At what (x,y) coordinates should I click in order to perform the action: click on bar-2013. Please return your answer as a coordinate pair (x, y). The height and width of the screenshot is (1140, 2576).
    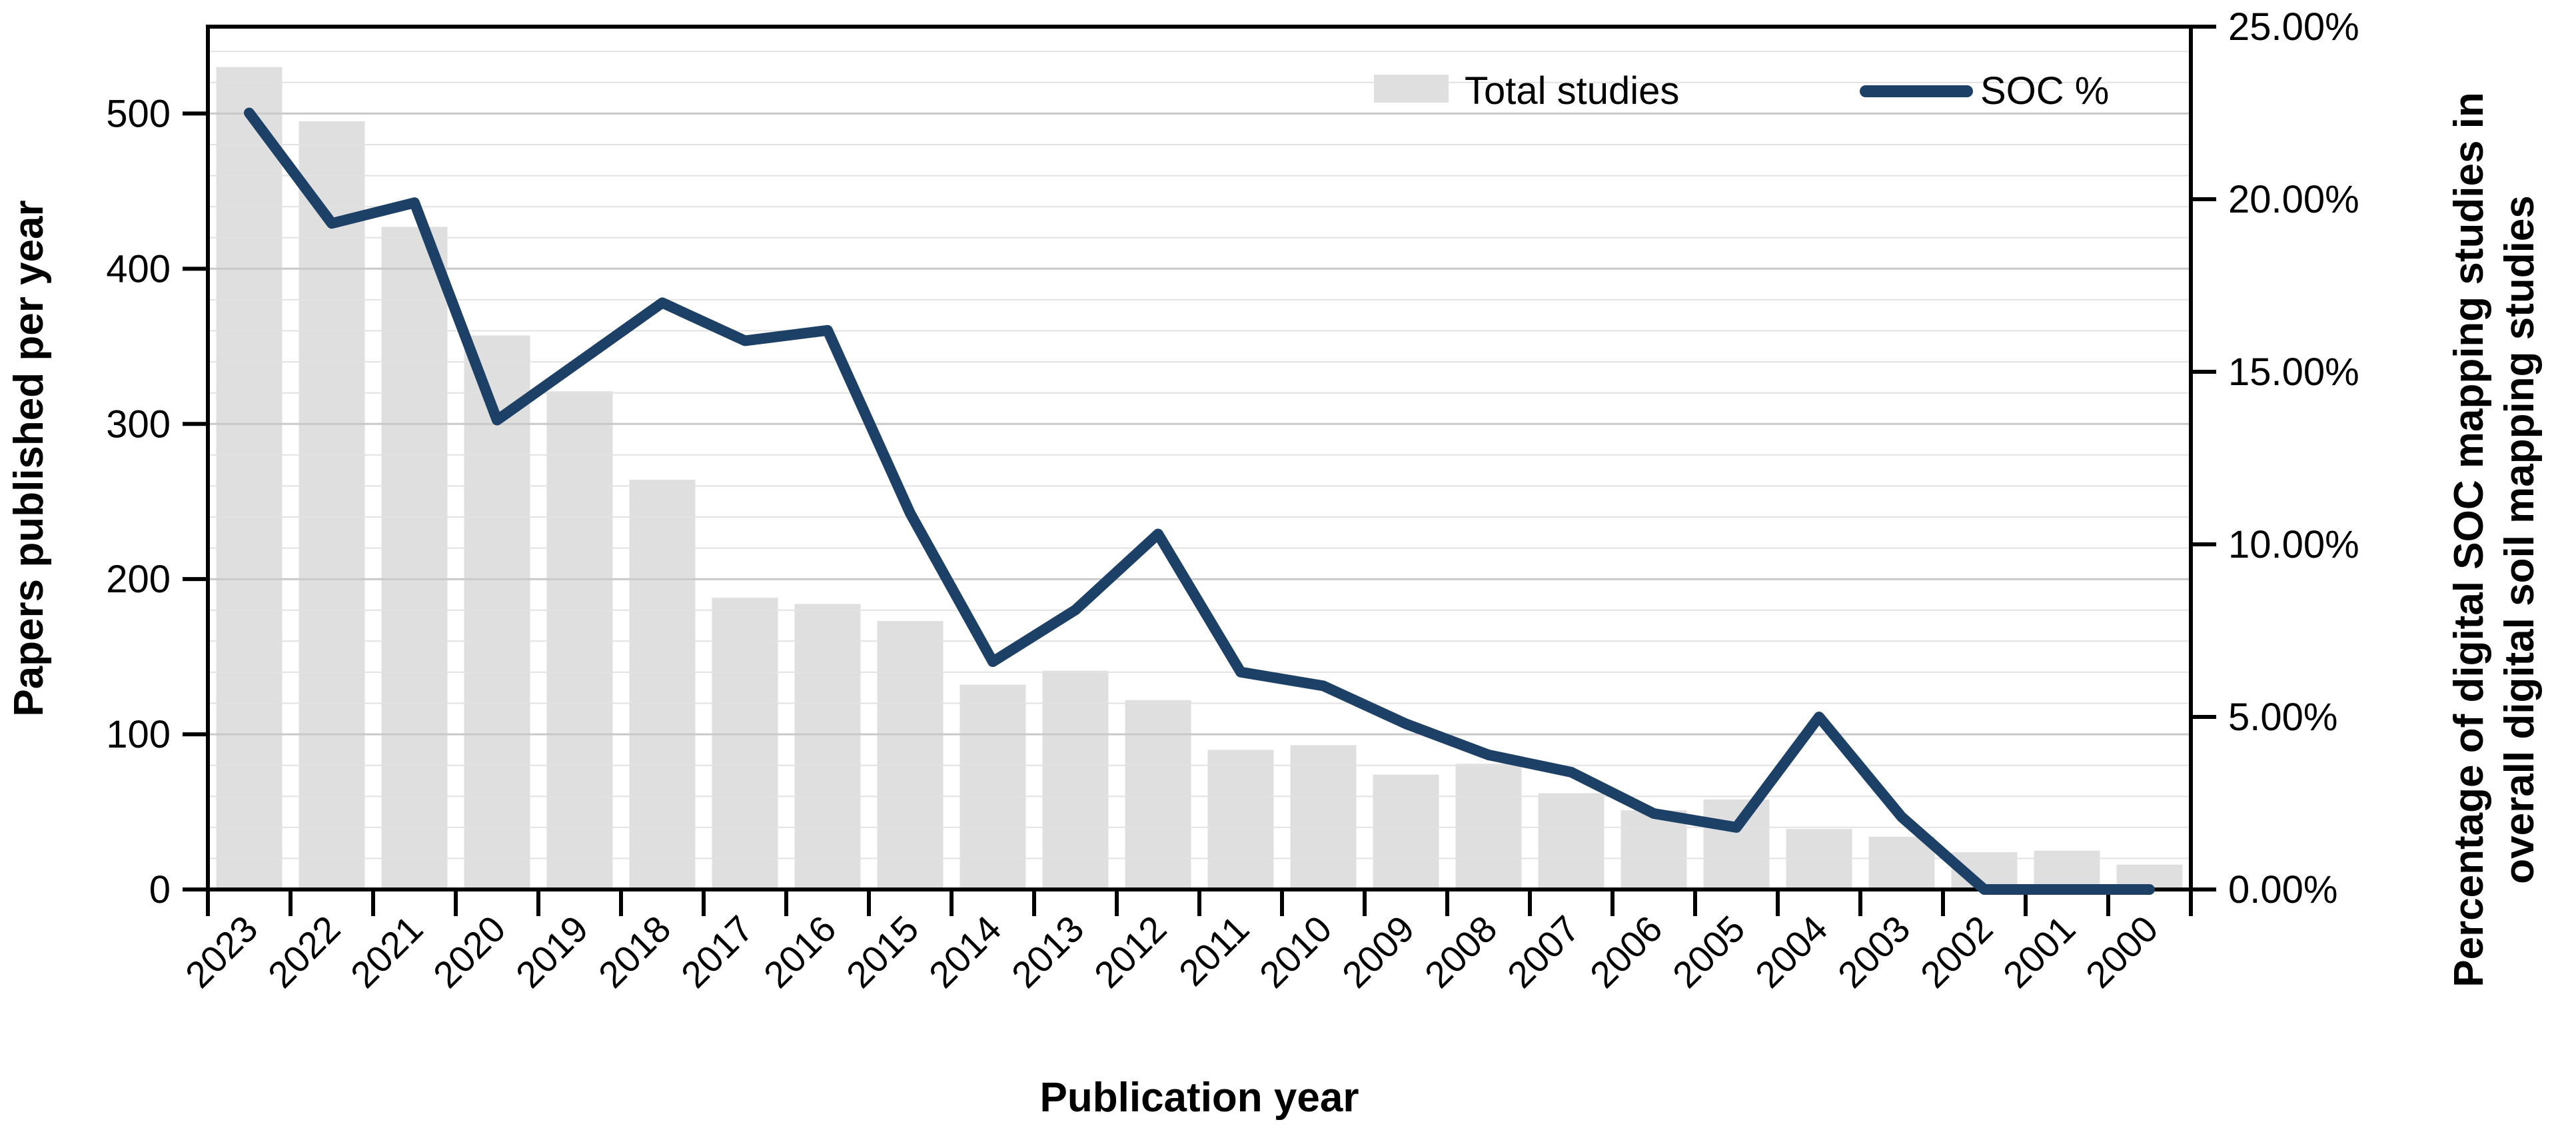
    Looking at the image, I should click on (1075, 779).